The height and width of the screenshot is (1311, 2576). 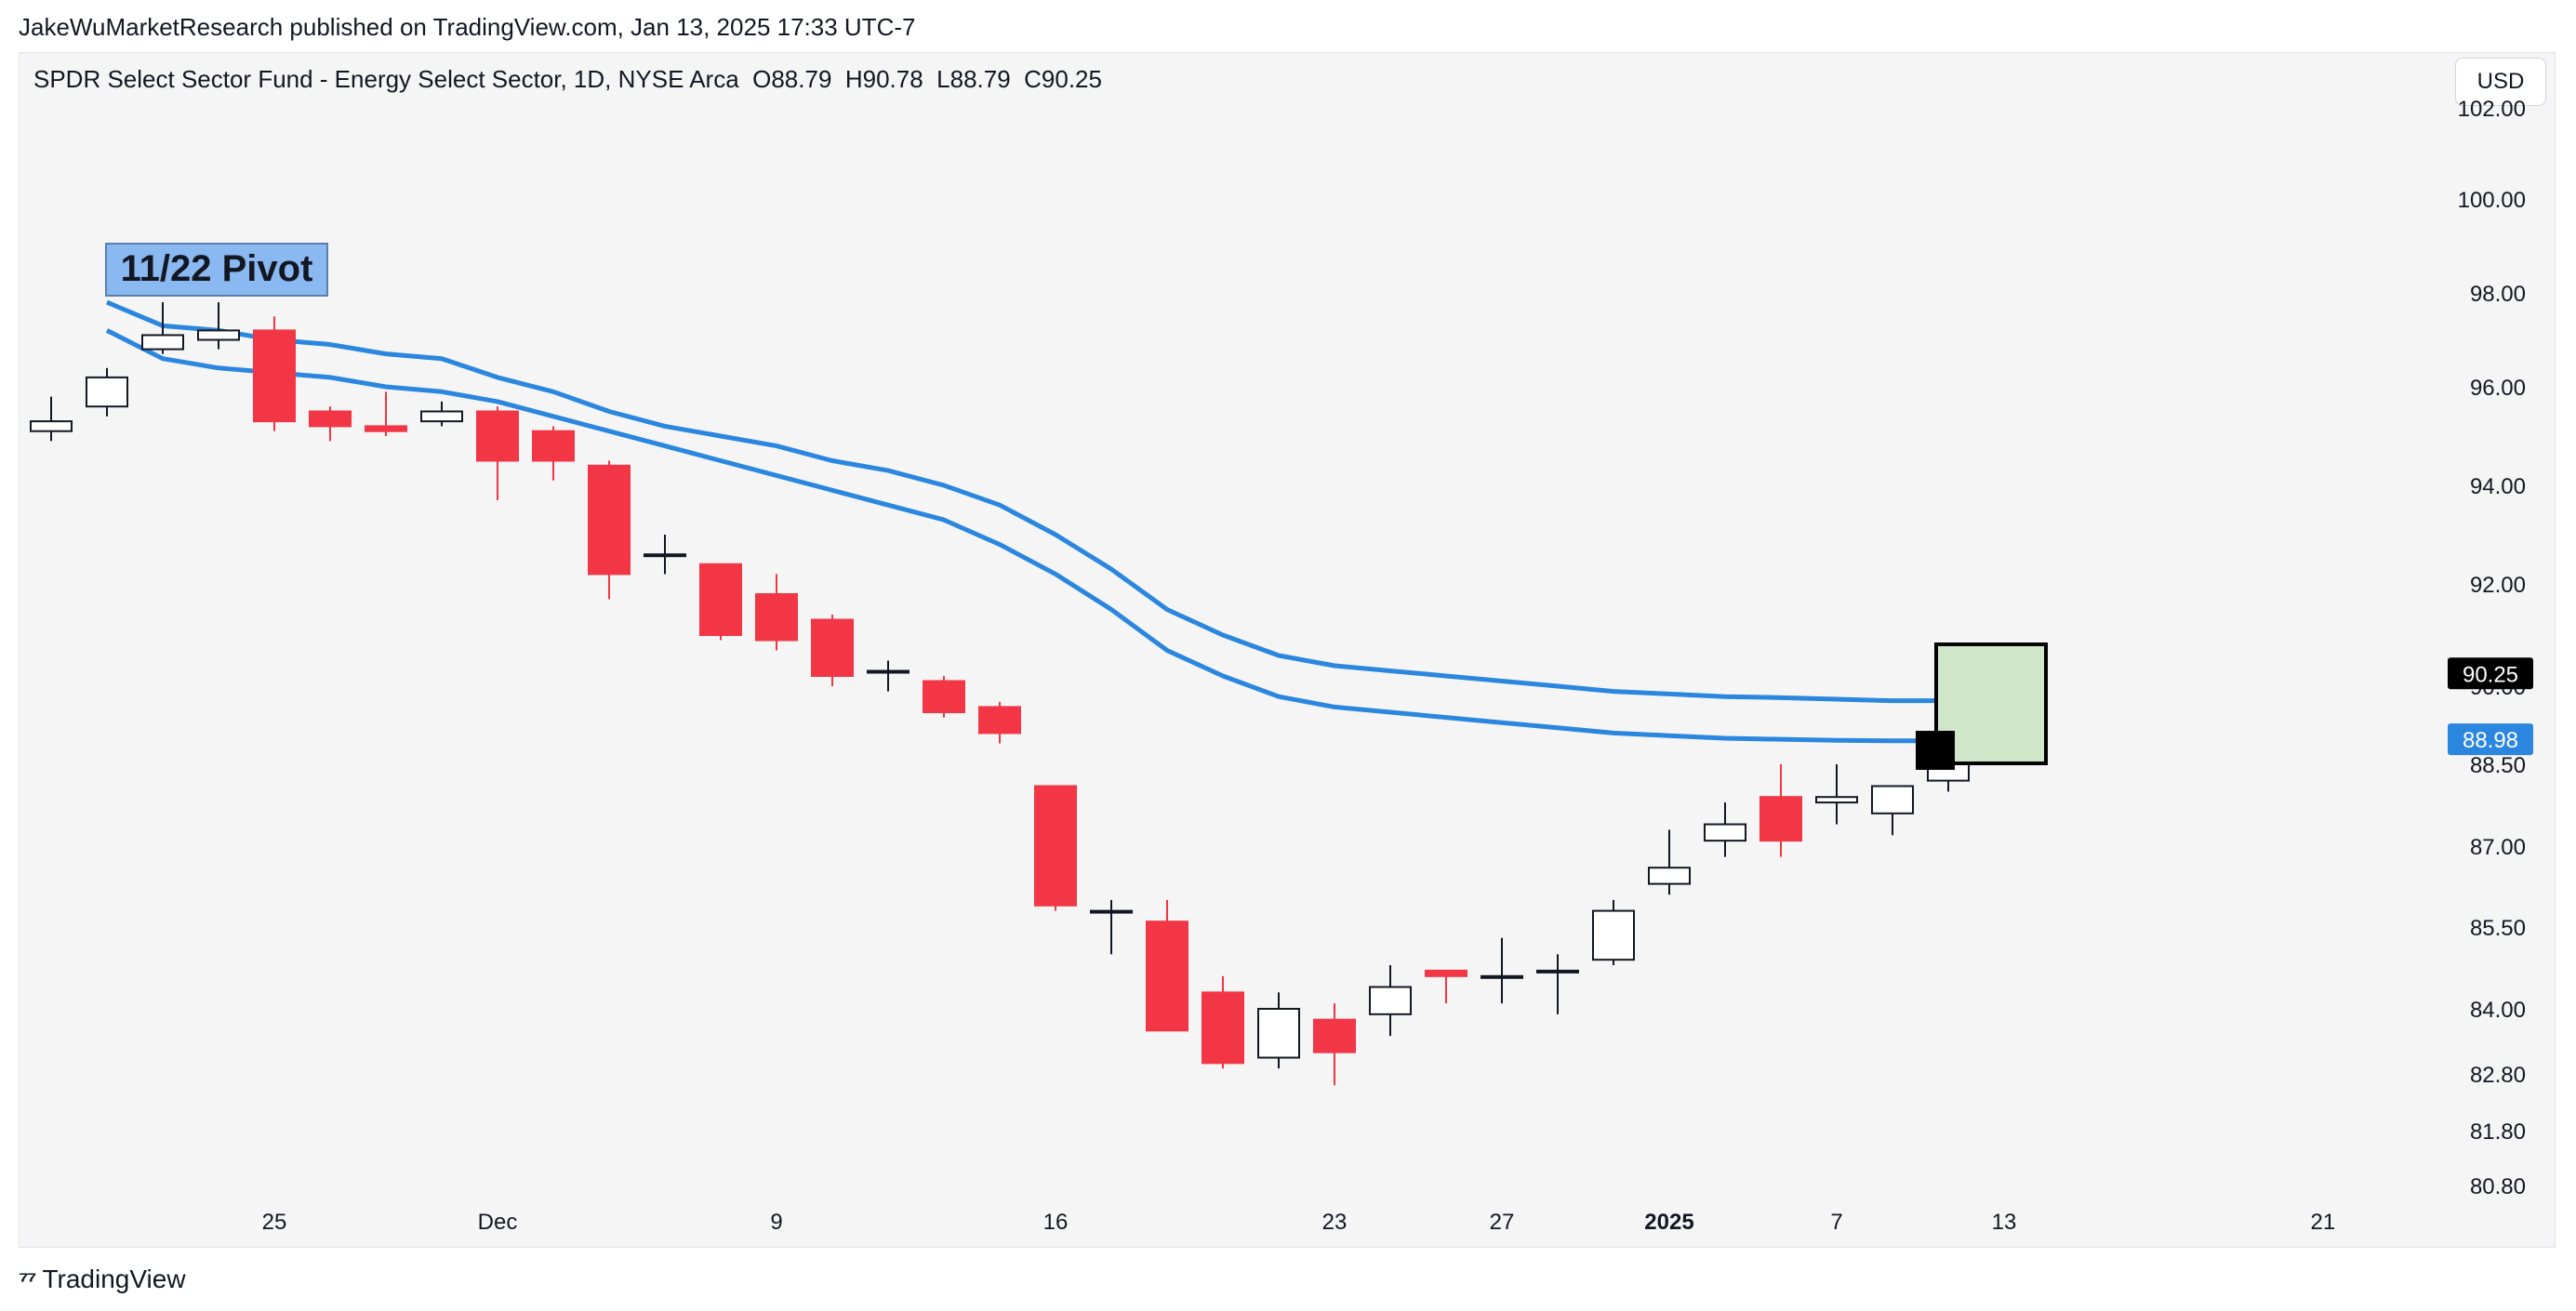 What do you see at coordinates (2498, 1132) in the screenshot?
I see `y-tick-label: 81.80` at bounding box center [2498, 1132].